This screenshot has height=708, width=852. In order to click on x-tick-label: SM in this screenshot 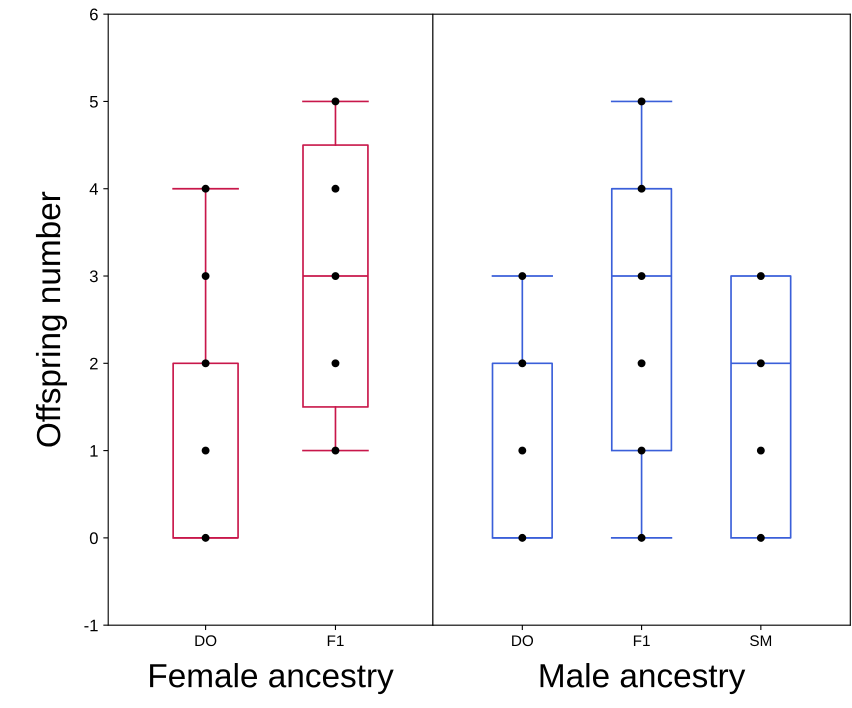, I will do `click(761, 640)`.